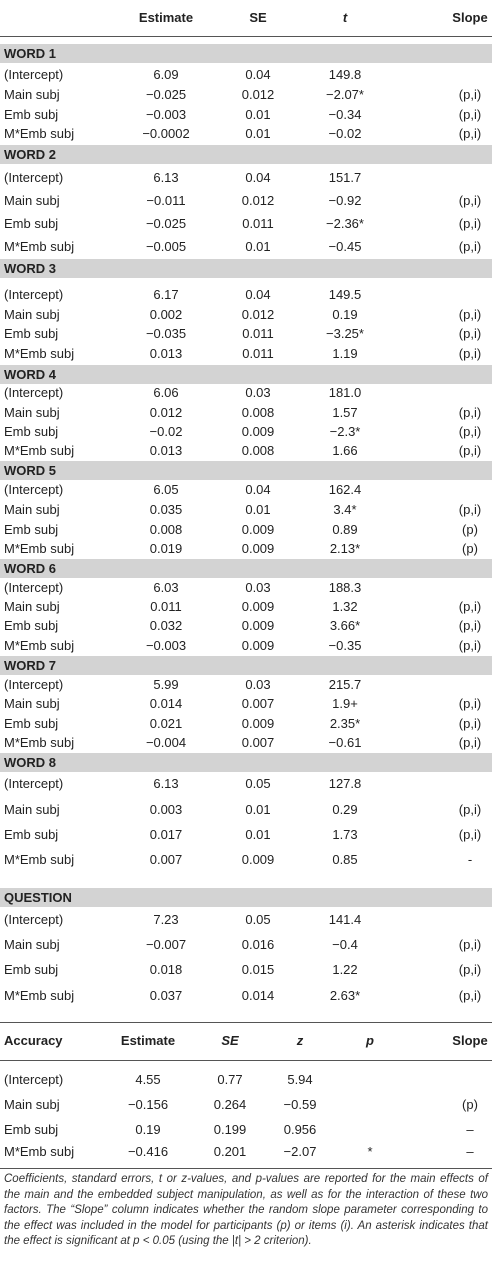 The width and height of the screenshot is (492, 1264). Describe the element at coordinates (345, 353) in the screenshot. I see `cell: 1.19` at that location.